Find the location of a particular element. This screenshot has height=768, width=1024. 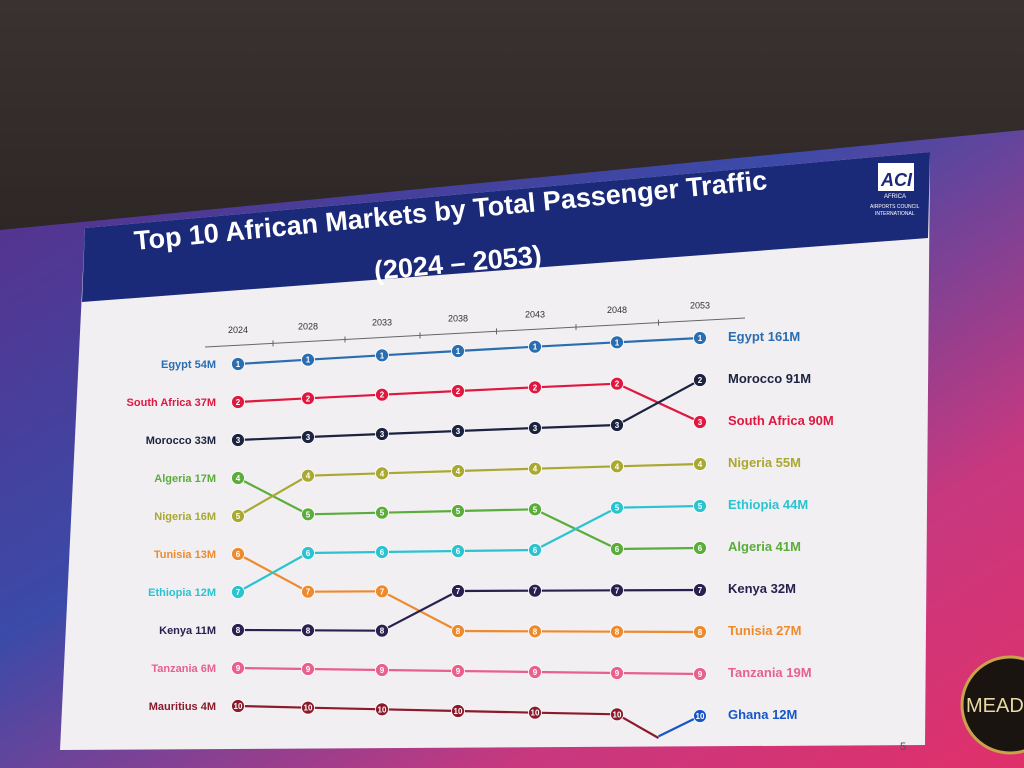

year-tick-label: 2043 is located at coordinates (535, 314).